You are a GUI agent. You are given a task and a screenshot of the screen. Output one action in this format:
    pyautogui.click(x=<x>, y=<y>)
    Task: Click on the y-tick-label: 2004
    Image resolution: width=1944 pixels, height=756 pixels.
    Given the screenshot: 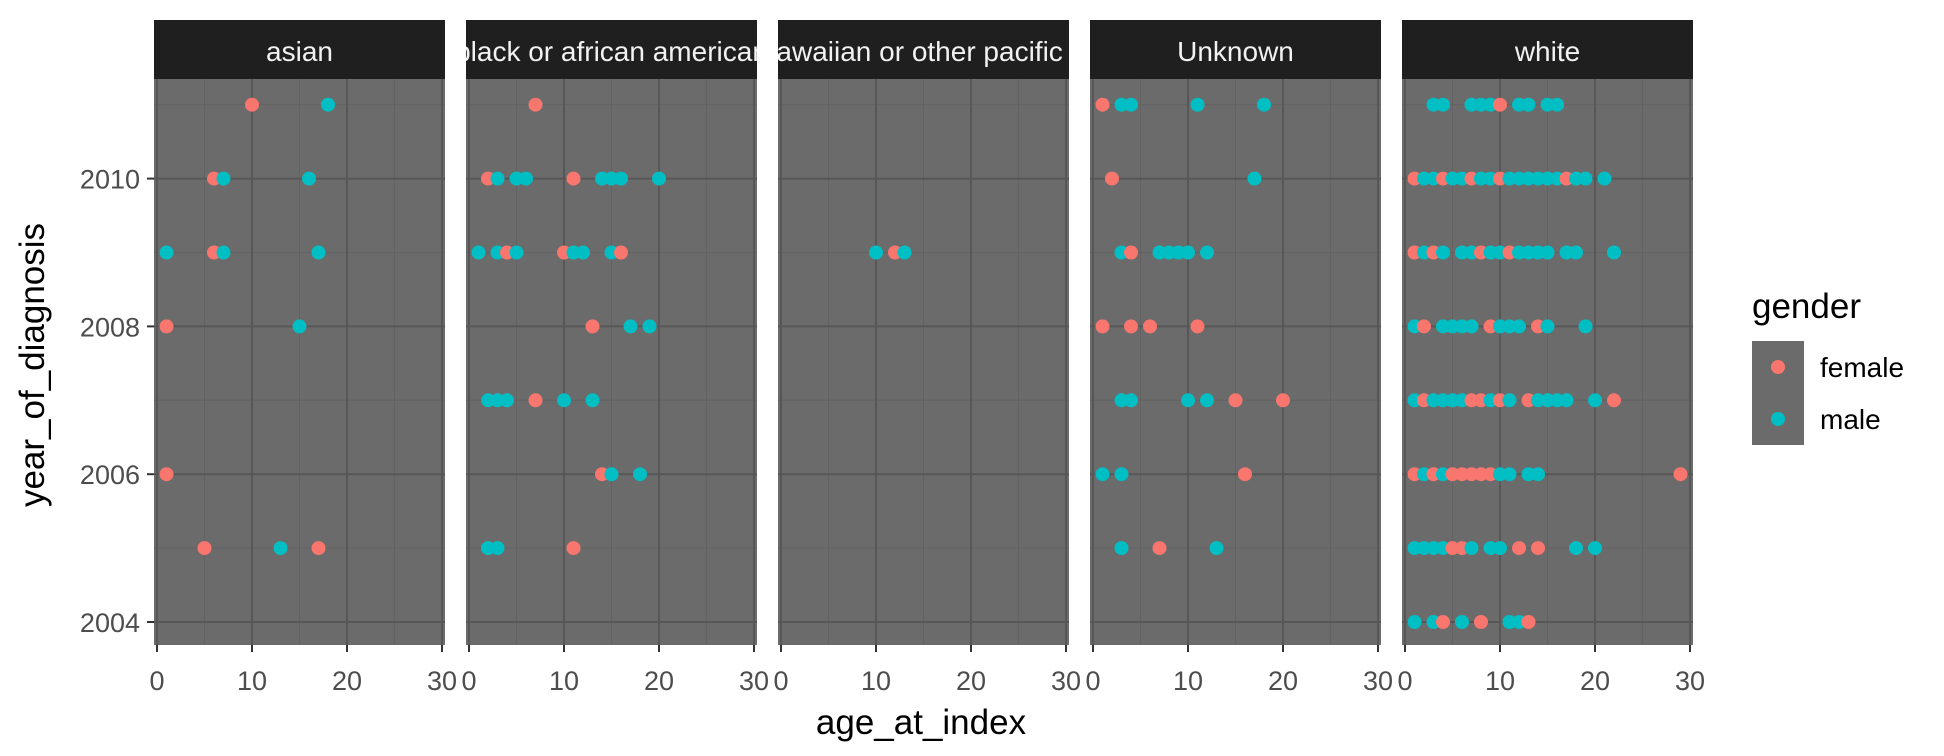 What is the action you would take?
    pyautogui.click(x=110, y=623)
    